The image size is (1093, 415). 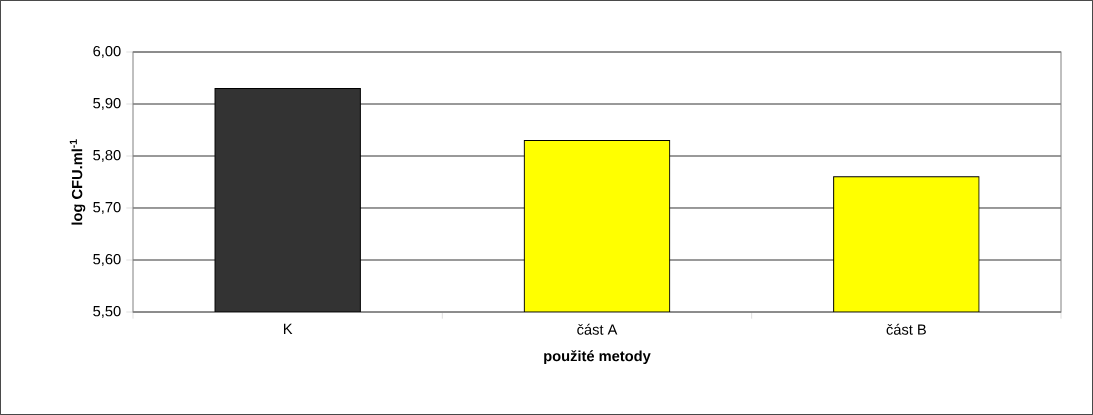 What do you see at coordinates (597, 357) in the screenshot?
I see `x-axis-title: použité metody` at bounding box center [597, 357].